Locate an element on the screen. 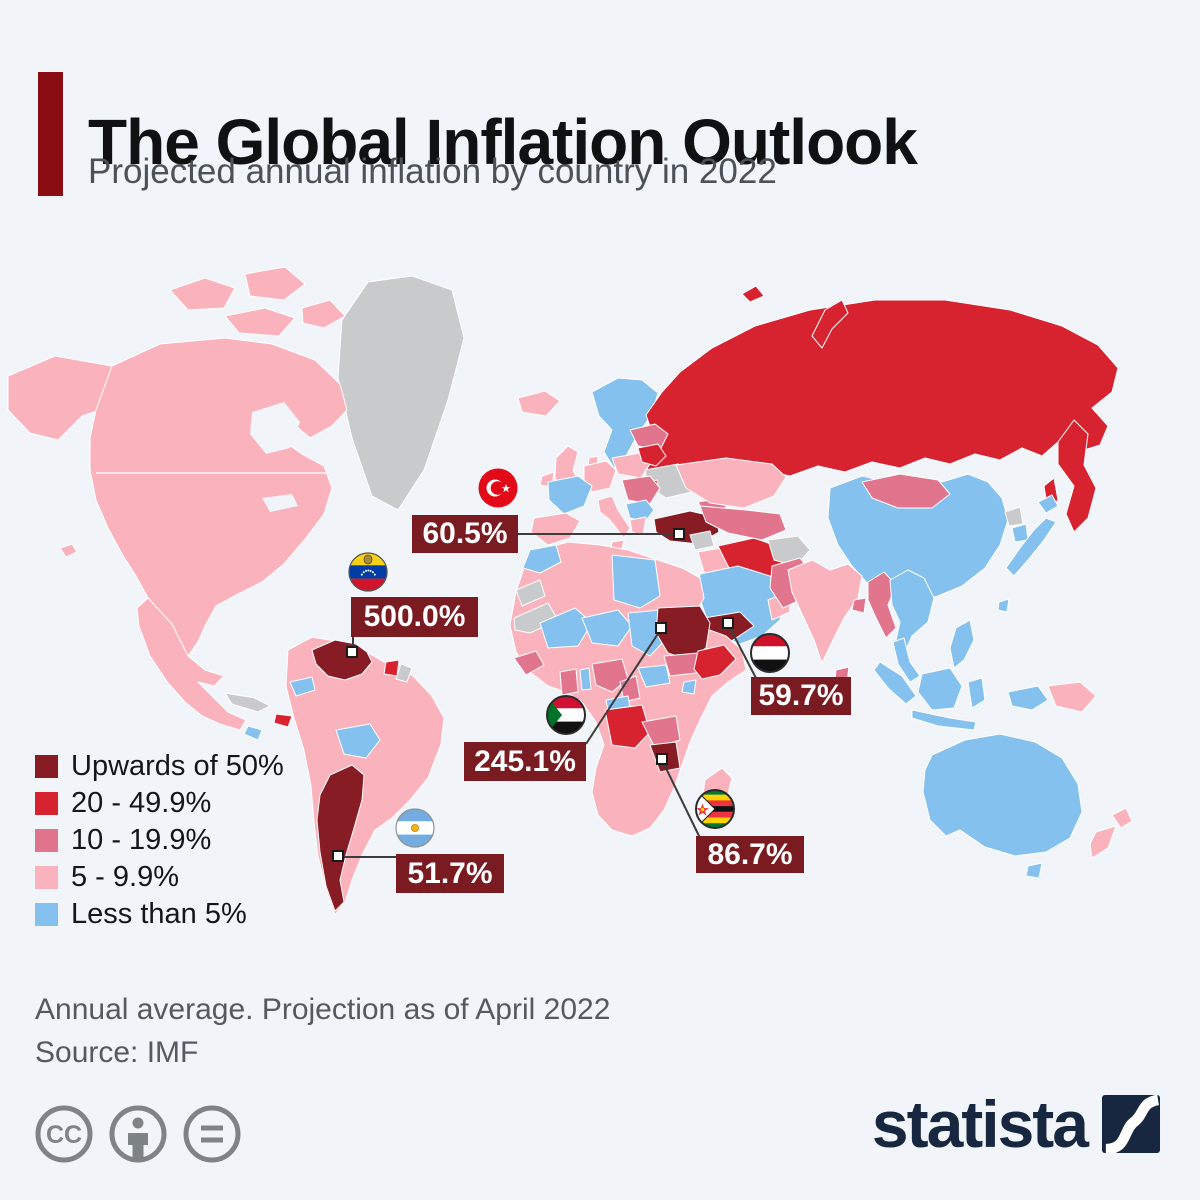  country-ecuador is located at coordinates (302, 686).